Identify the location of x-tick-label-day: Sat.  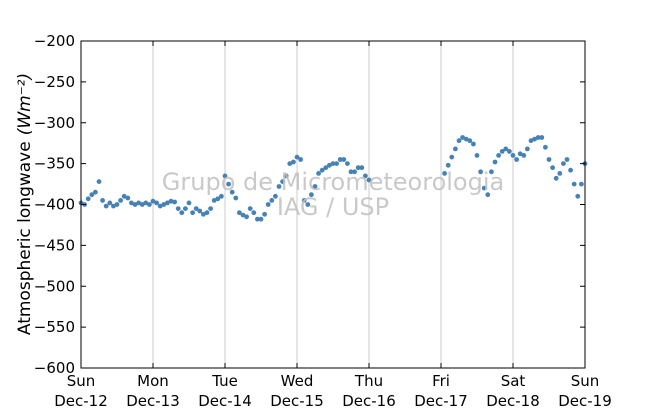
(513, 381).